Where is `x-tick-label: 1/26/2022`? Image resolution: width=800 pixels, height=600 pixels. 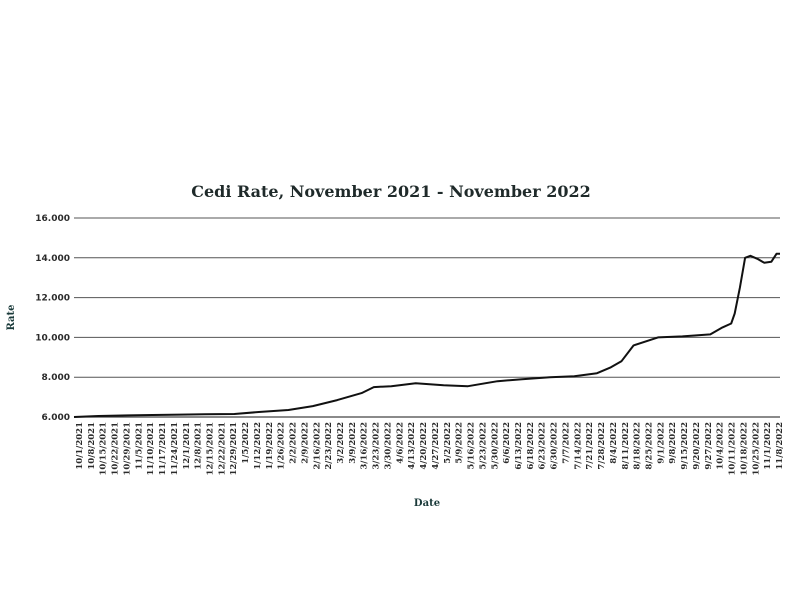
x-tick-label: 1/26/2022 is located at coordinates (282, 446).